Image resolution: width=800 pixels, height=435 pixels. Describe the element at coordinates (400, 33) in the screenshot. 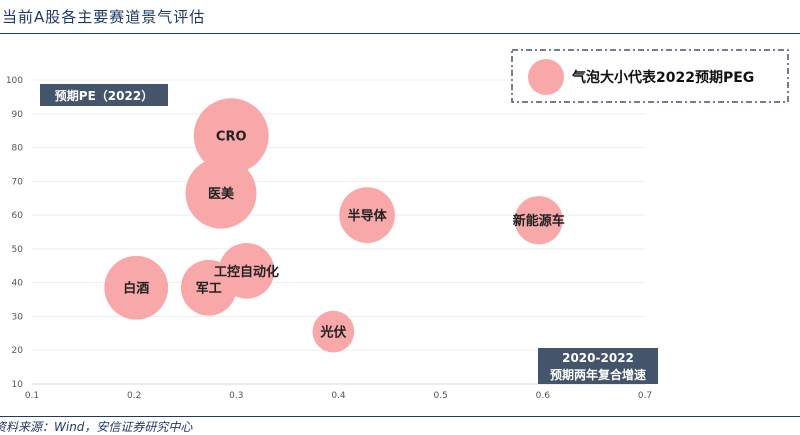

I see `title-divider` at that location.